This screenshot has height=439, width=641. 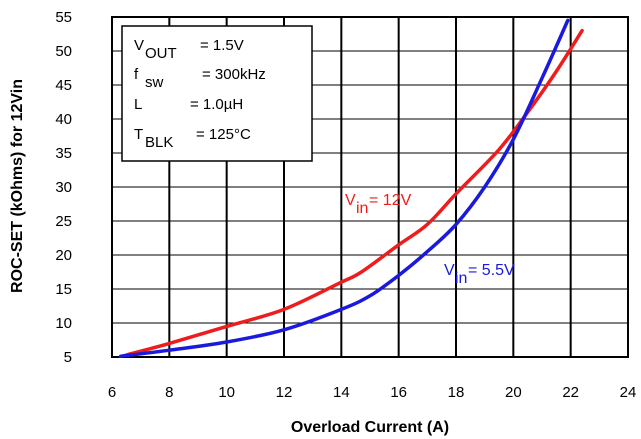 What do you see at coordinates (136, 74) in the screenshot?
I see `condition-symbol: f` at bounding box center [136, 74].